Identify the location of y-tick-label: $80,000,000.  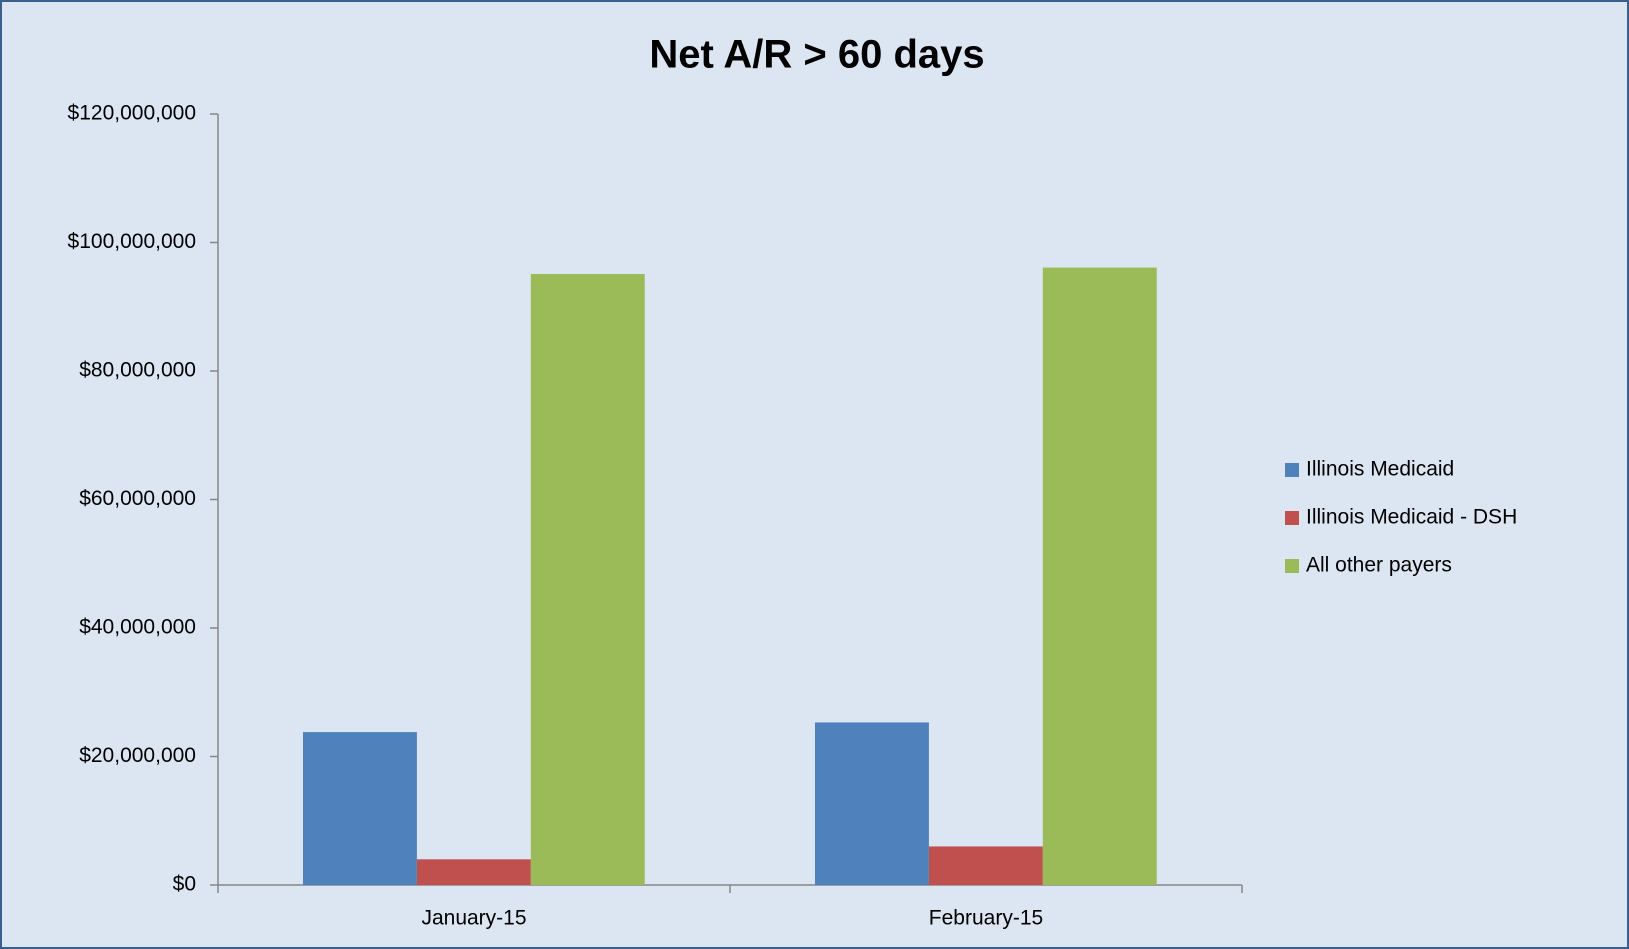
(137, 370).